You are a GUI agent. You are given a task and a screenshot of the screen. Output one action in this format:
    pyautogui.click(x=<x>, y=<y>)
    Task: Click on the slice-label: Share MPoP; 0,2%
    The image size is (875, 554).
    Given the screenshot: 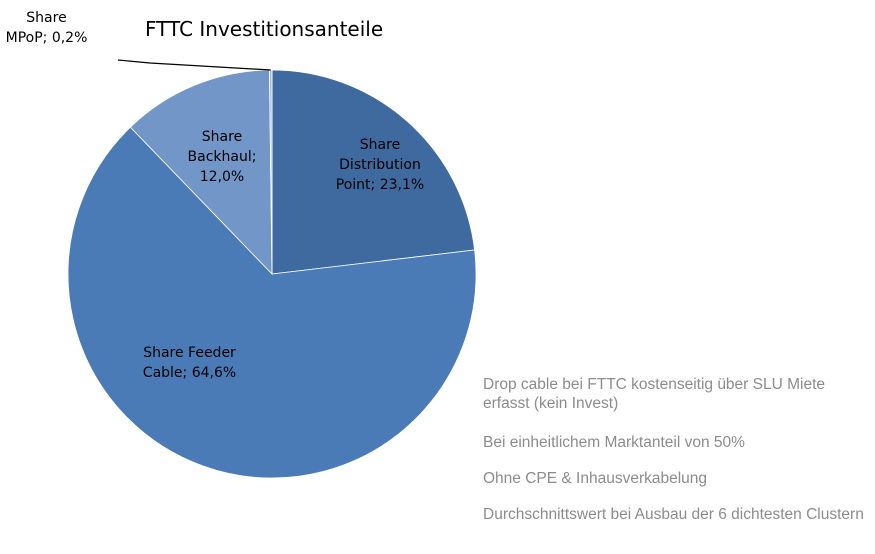 What is the action you would take?
    pyautogui.click(x=46, y=28)
    